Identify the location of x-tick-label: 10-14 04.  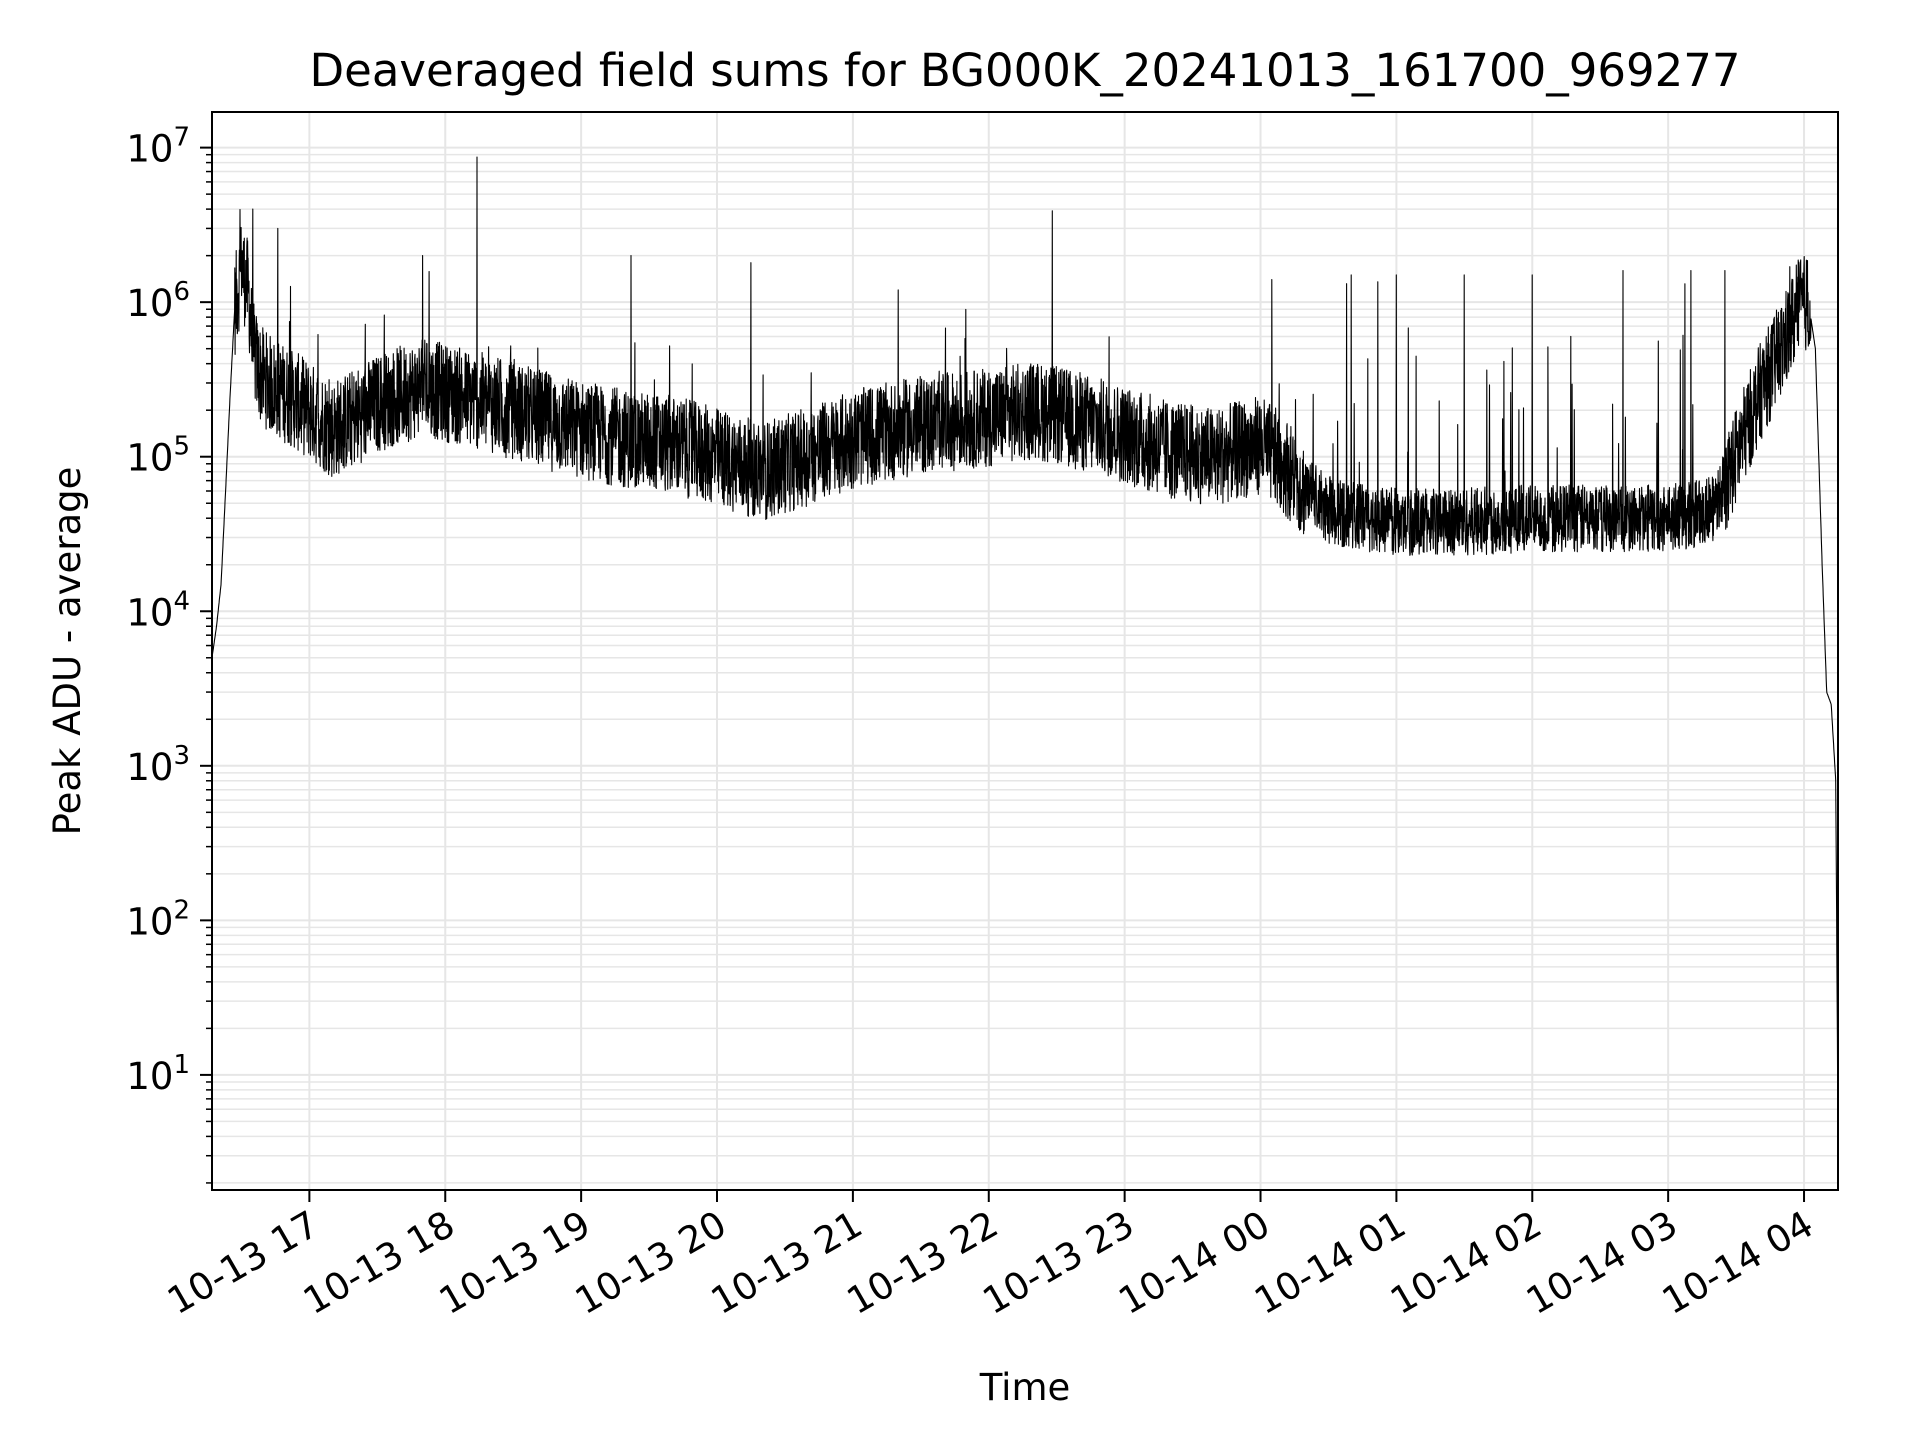
(1738, 1263).